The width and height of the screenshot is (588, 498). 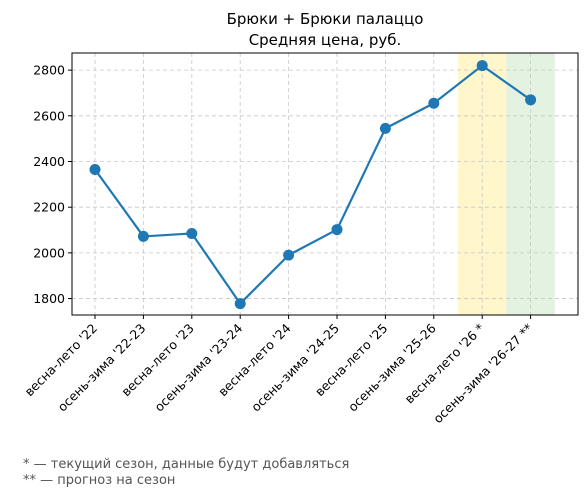 I want to click on x-tick-label: осень-зима '23-24, so click(x=198, y=367).